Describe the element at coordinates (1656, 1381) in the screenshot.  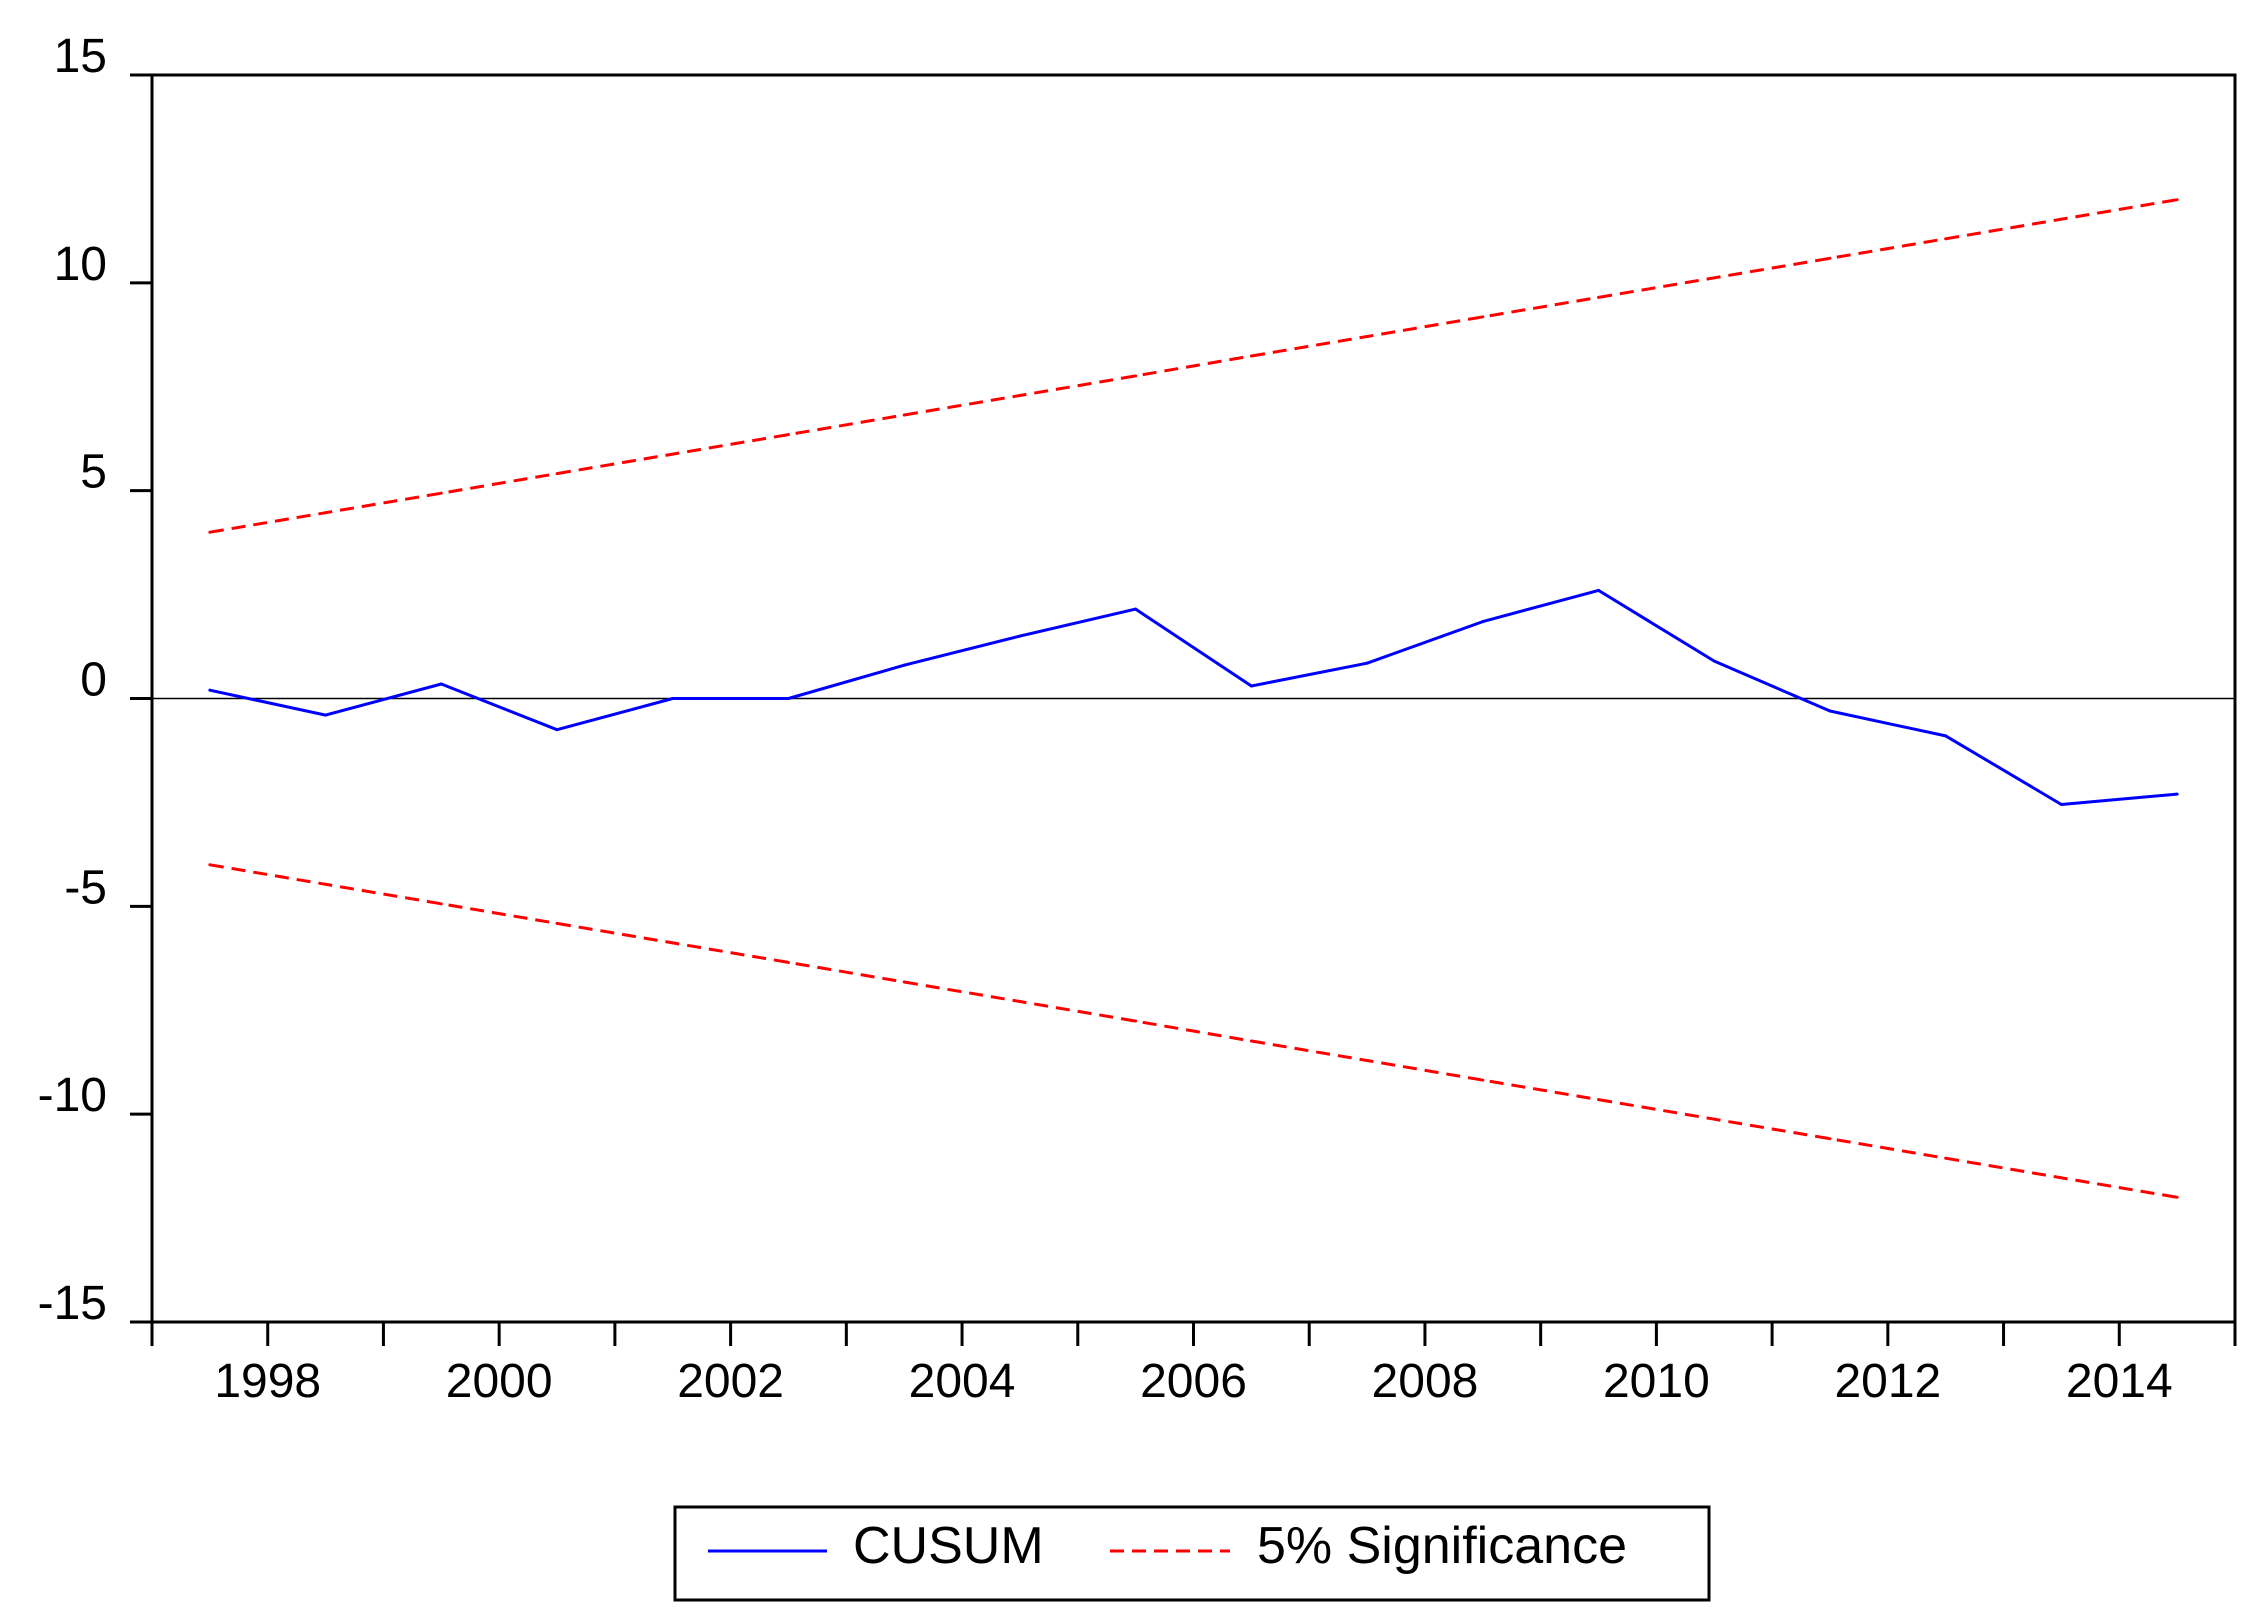
I see `x-tick-label: 2010` at that location.